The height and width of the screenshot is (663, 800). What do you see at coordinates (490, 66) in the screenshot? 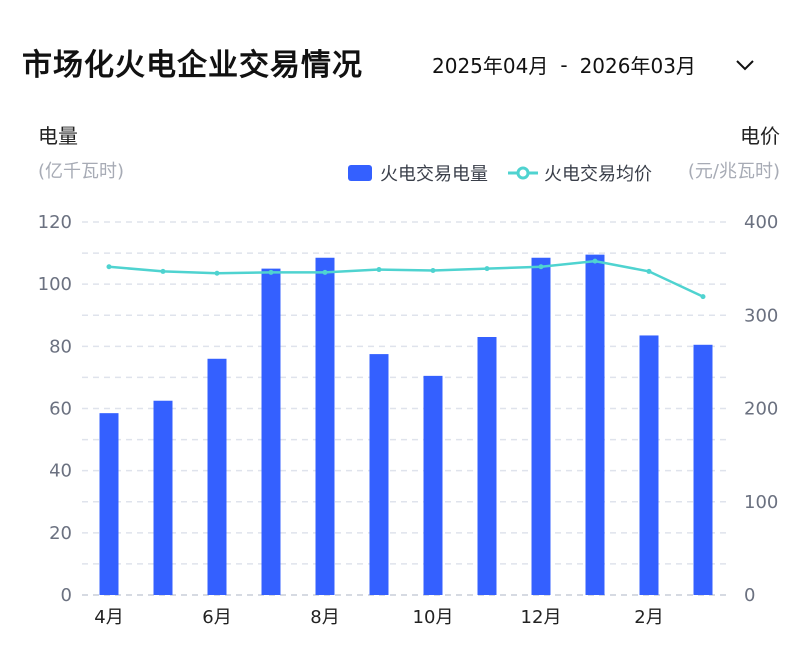
I see `range-start: 2025年04月` at bounding box center [490, 66].